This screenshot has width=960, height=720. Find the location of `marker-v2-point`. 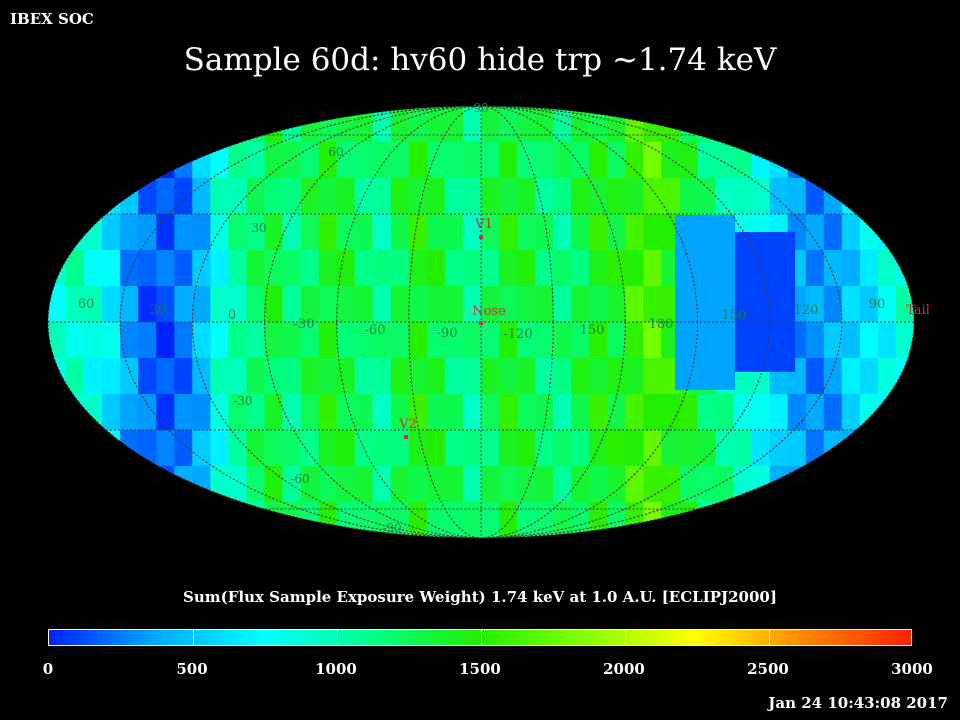

marker-v2-point is located at coordinates (406, 437).